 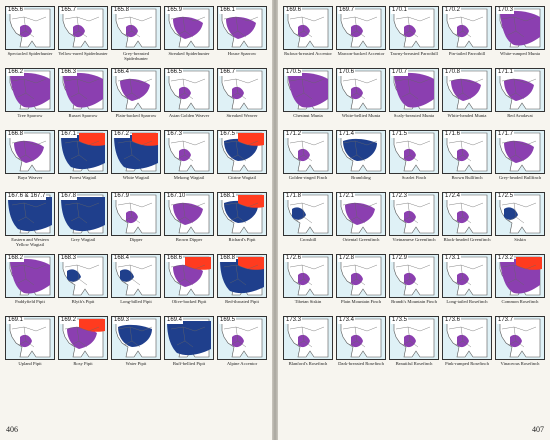 I want to click on distribution-map: 167.3, so click(x=189, y=152).